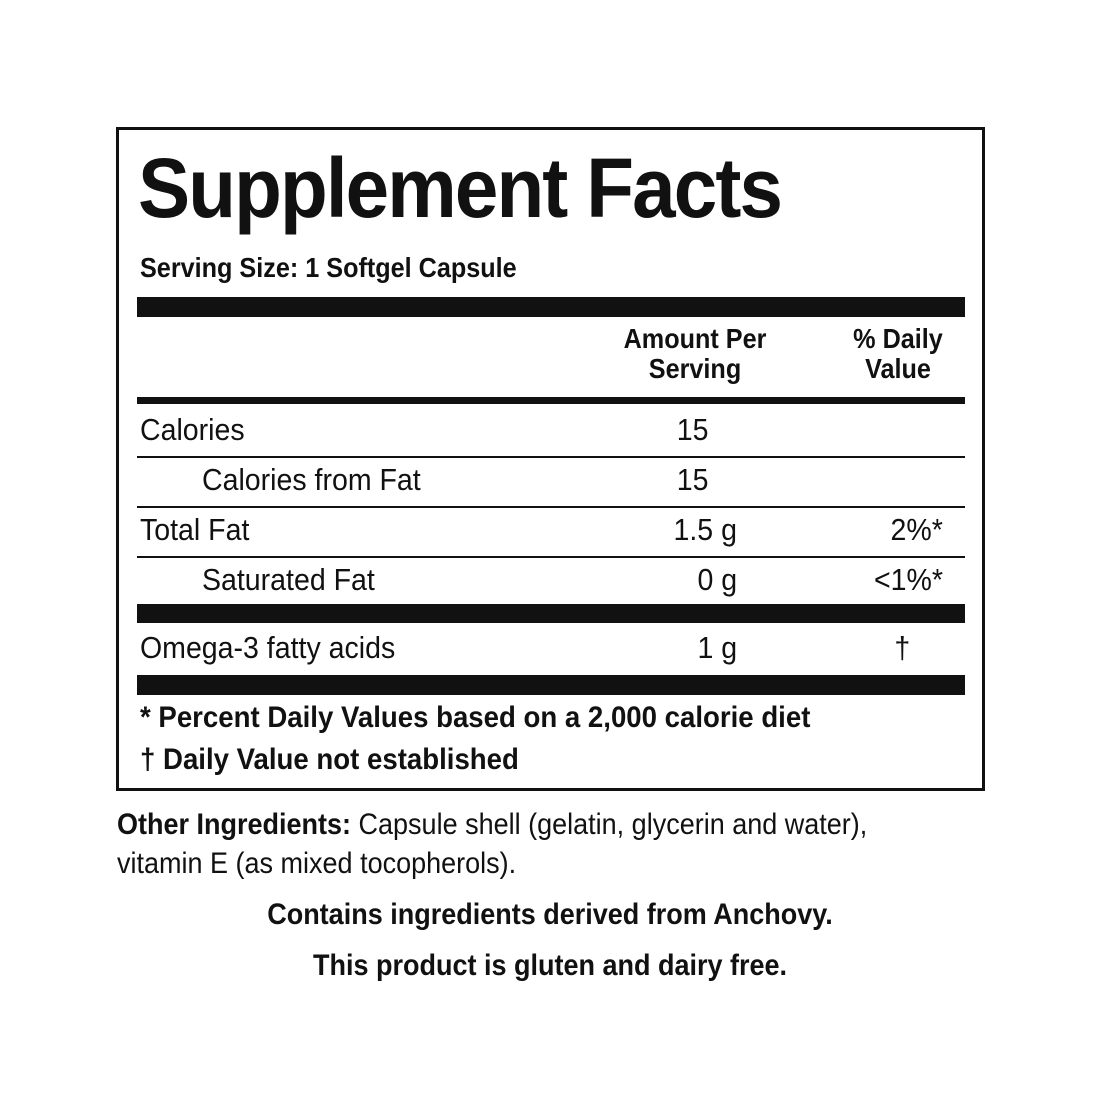 The width and height of the screenshot is (1100, 1100). Describe the element at coordinates (551, 400) in the screenshot. I see `medium-divider` at that location.